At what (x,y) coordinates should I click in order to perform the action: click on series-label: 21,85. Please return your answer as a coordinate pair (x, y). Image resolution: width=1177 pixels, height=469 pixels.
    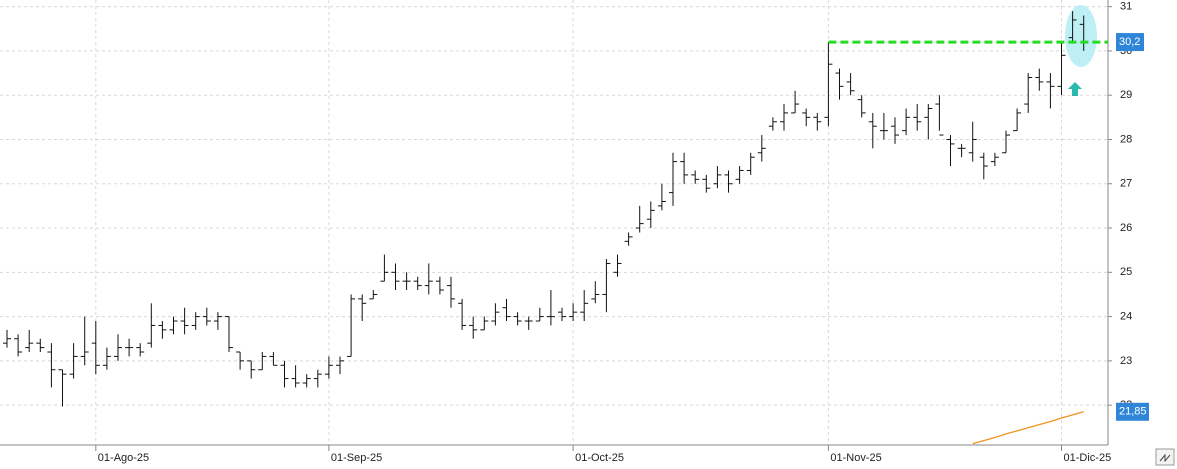
    Looking at the image, I should click on (1133, 412).